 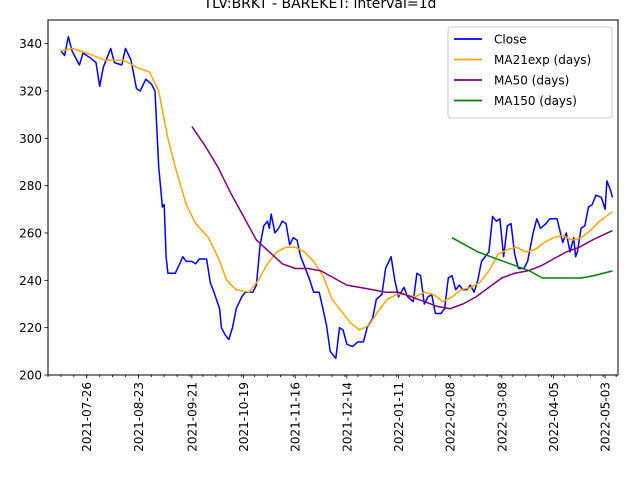 I want to click on x-minor-ticks, so click(x=332, y=376).